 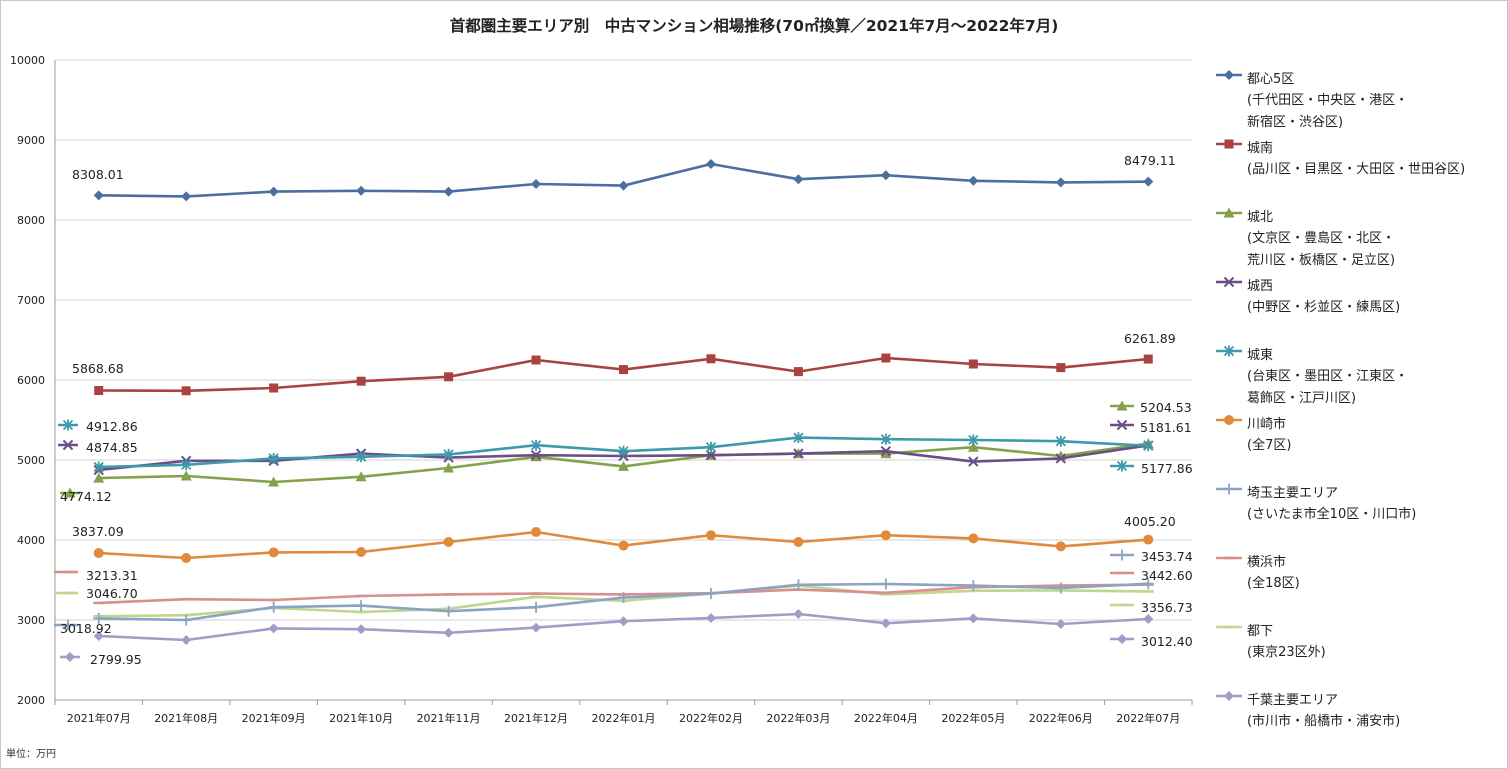 What do you see at coordinates (1167, 556) in the screenshot?
I see `data-label-end: 3453.74` at bounding box center [1167, 556].